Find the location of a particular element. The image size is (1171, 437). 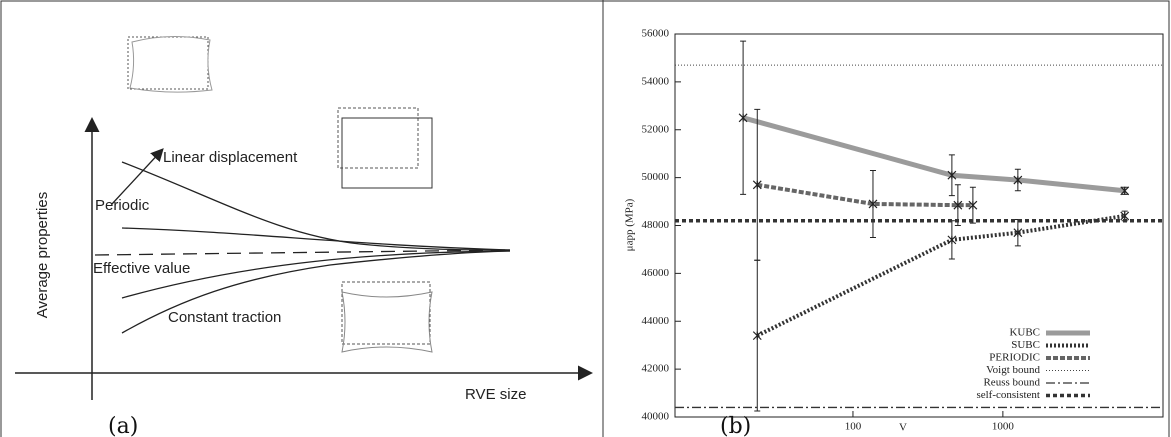

curve-label: Constant traction is located at coordinates (224, 317).